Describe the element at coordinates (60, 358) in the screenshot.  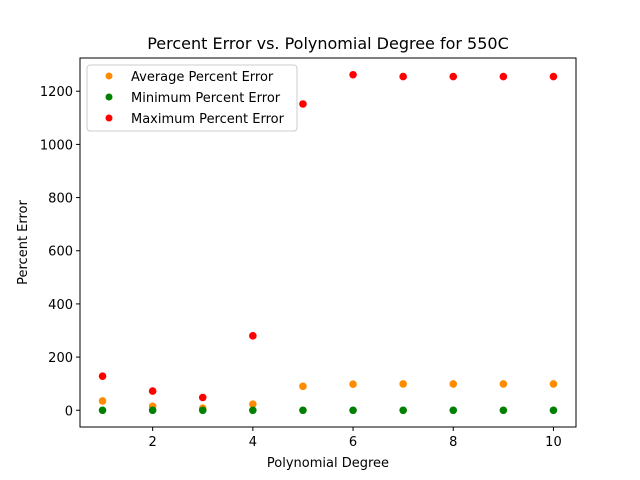
I see `y-tick-label: 200` at that location.